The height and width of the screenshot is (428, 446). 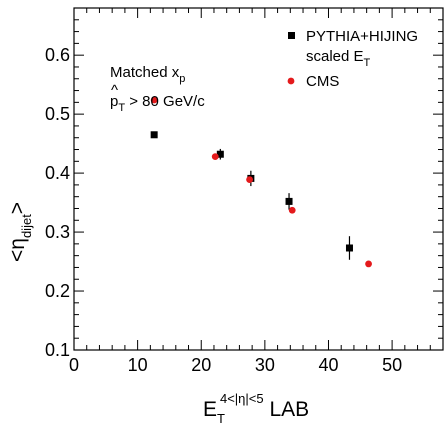 I want to click on x-tick-label: 0, so click(x=74, y=365).